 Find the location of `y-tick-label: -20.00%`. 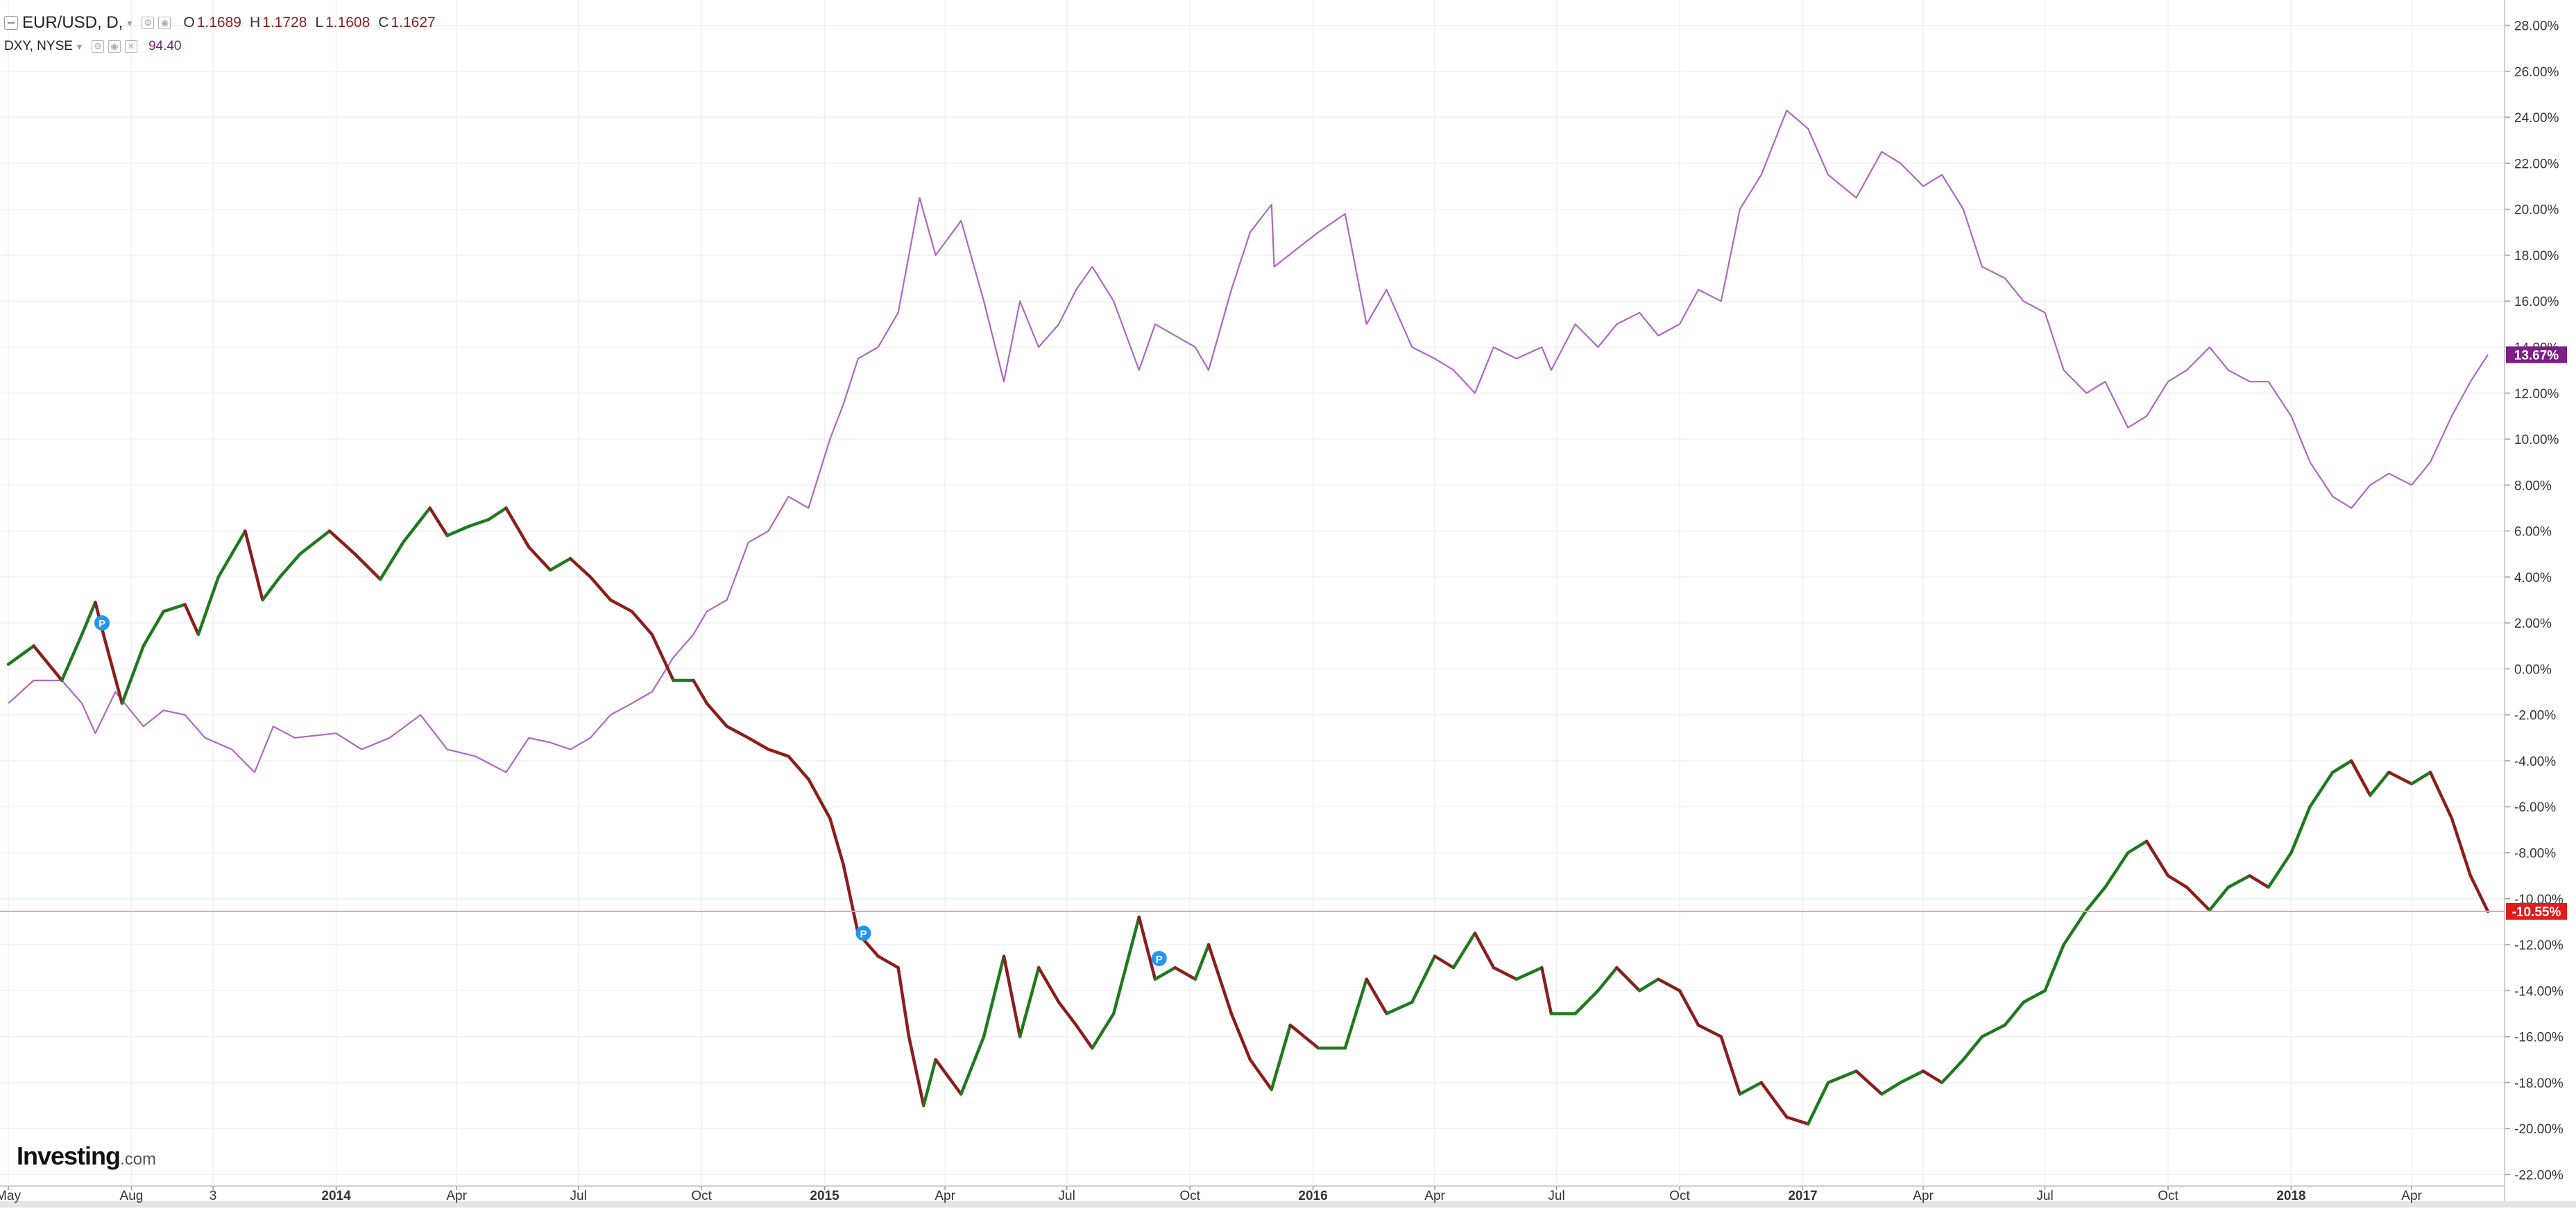

y-tick-label: -20.00% is located at coordinates (2539, 1129).